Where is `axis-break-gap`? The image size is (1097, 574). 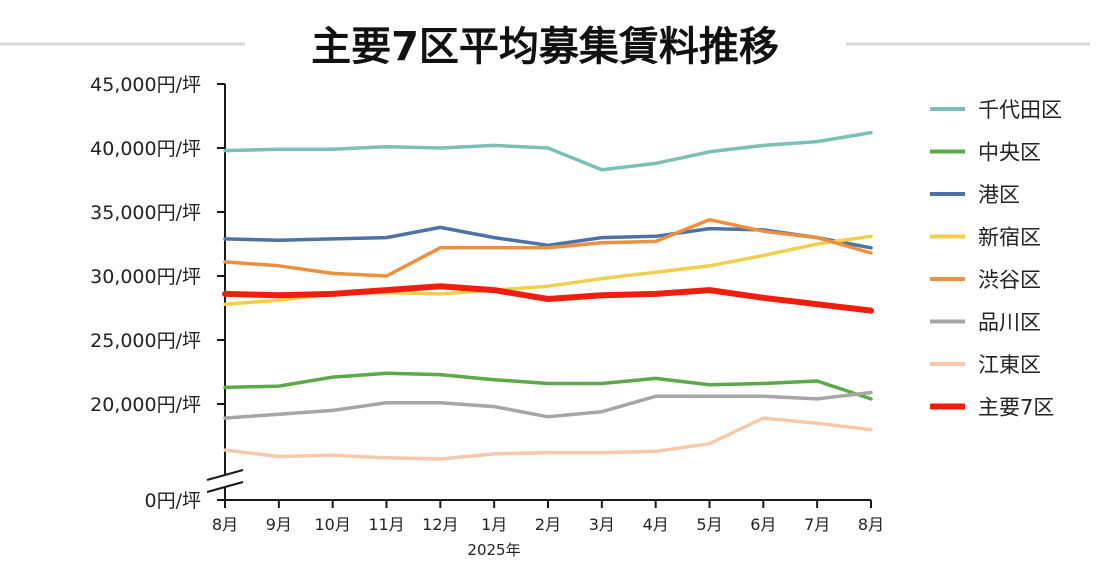
axis-break-gap is located at coordinates (225, 481).